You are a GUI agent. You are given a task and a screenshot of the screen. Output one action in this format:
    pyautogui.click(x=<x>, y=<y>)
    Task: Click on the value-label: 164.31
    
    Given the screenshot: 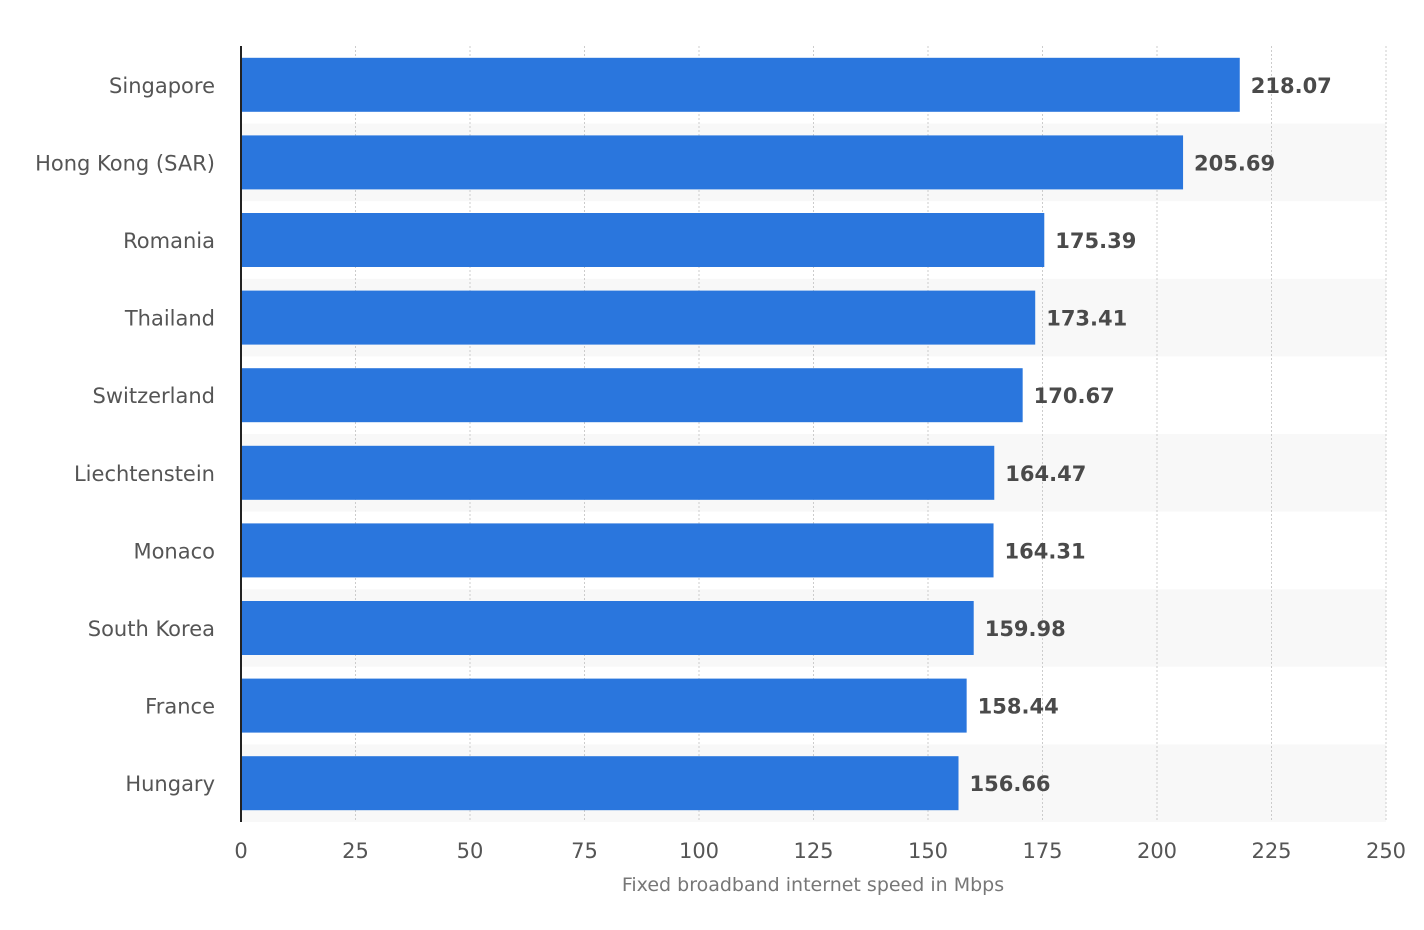 What is the action you would take?
    pyautogui.click(x=1045, y=551)
    